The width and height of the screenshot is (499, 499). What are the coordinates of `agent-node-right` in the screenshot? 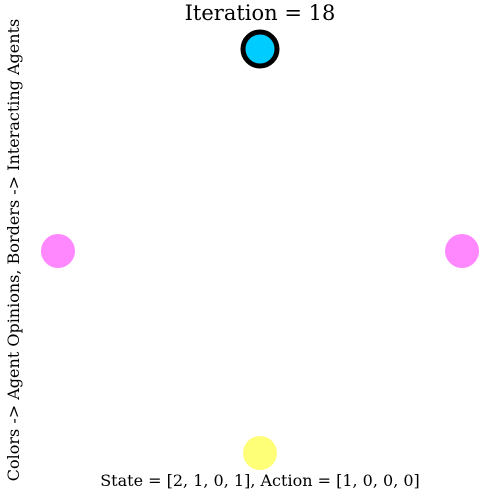 It's located at (462, 251).